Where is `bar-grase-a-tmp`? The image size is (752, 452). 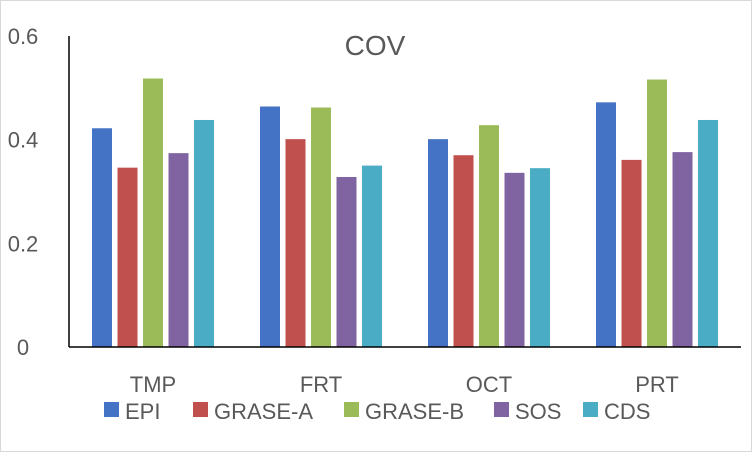
bar-grase-a-tmp is located at coordinates (127, 257).